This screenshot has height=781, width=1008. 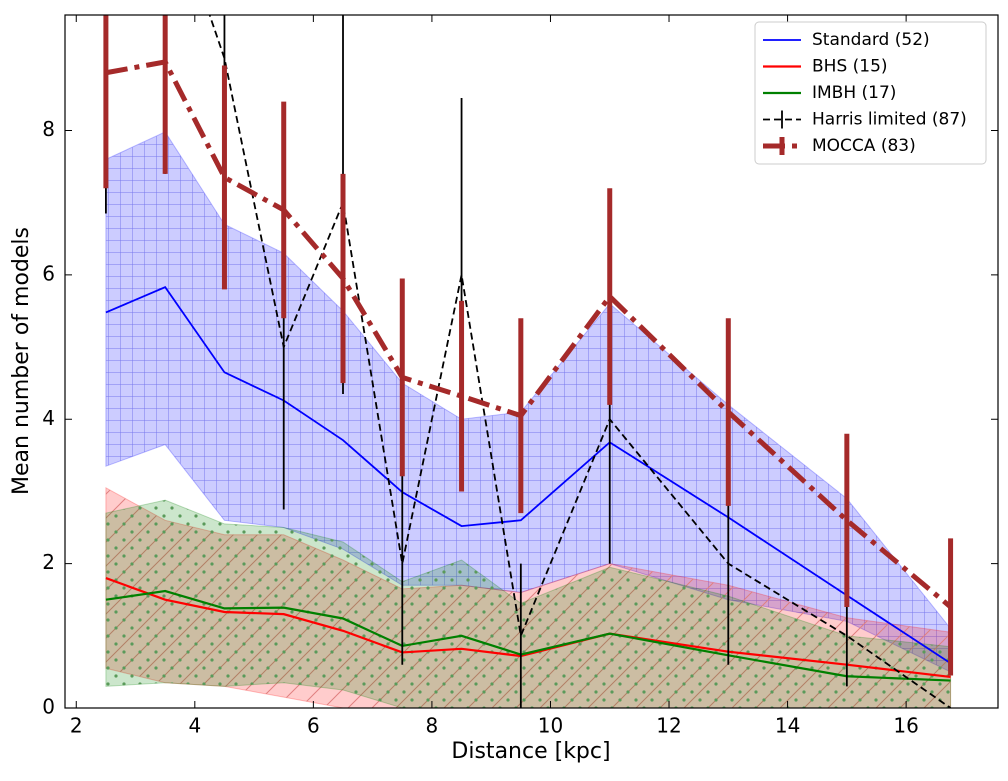 I want to click on y-tick-label: 0, so click(x=48, y=707).